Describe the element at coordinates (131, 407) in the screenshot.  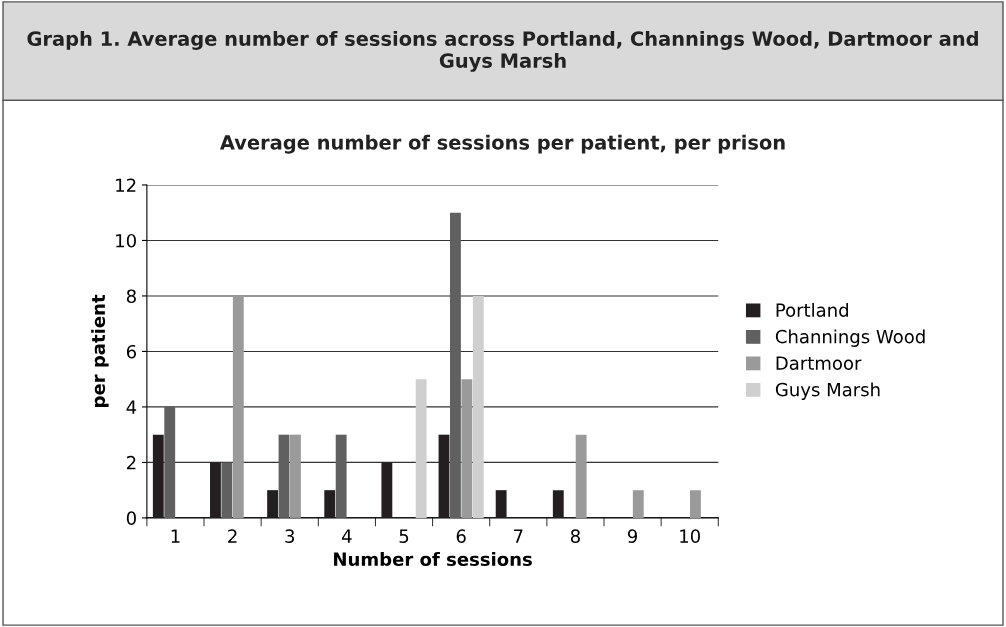
I see `y-tick-label: 4` at that location.